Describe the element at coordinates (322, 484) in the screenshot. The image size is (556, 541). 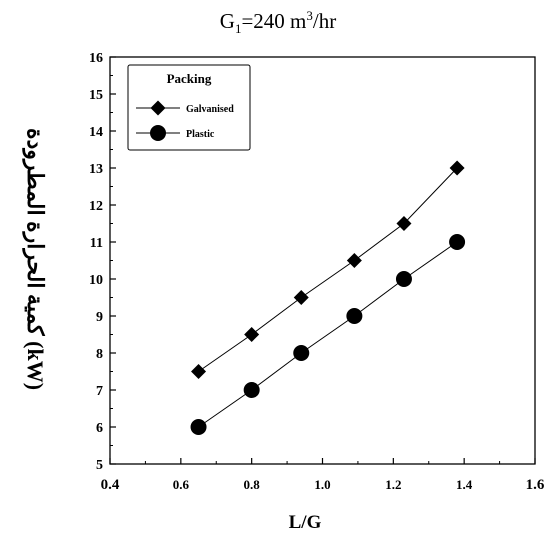
I see `x-tick-label: 1.0` at that location.